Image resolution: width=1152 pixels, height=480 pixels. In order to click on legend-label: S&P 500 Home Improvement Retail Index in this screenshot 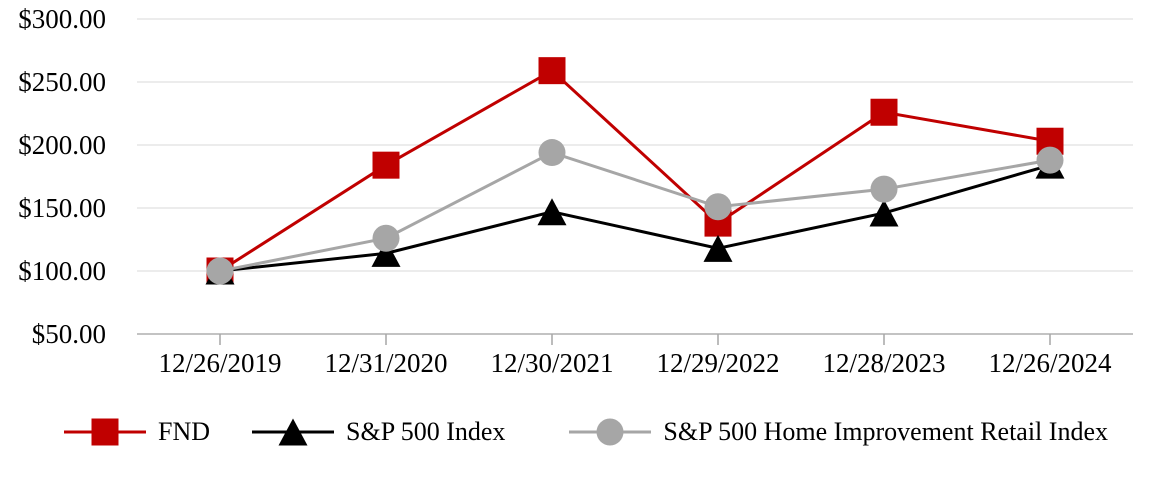, I will do `click(885, 431)`.